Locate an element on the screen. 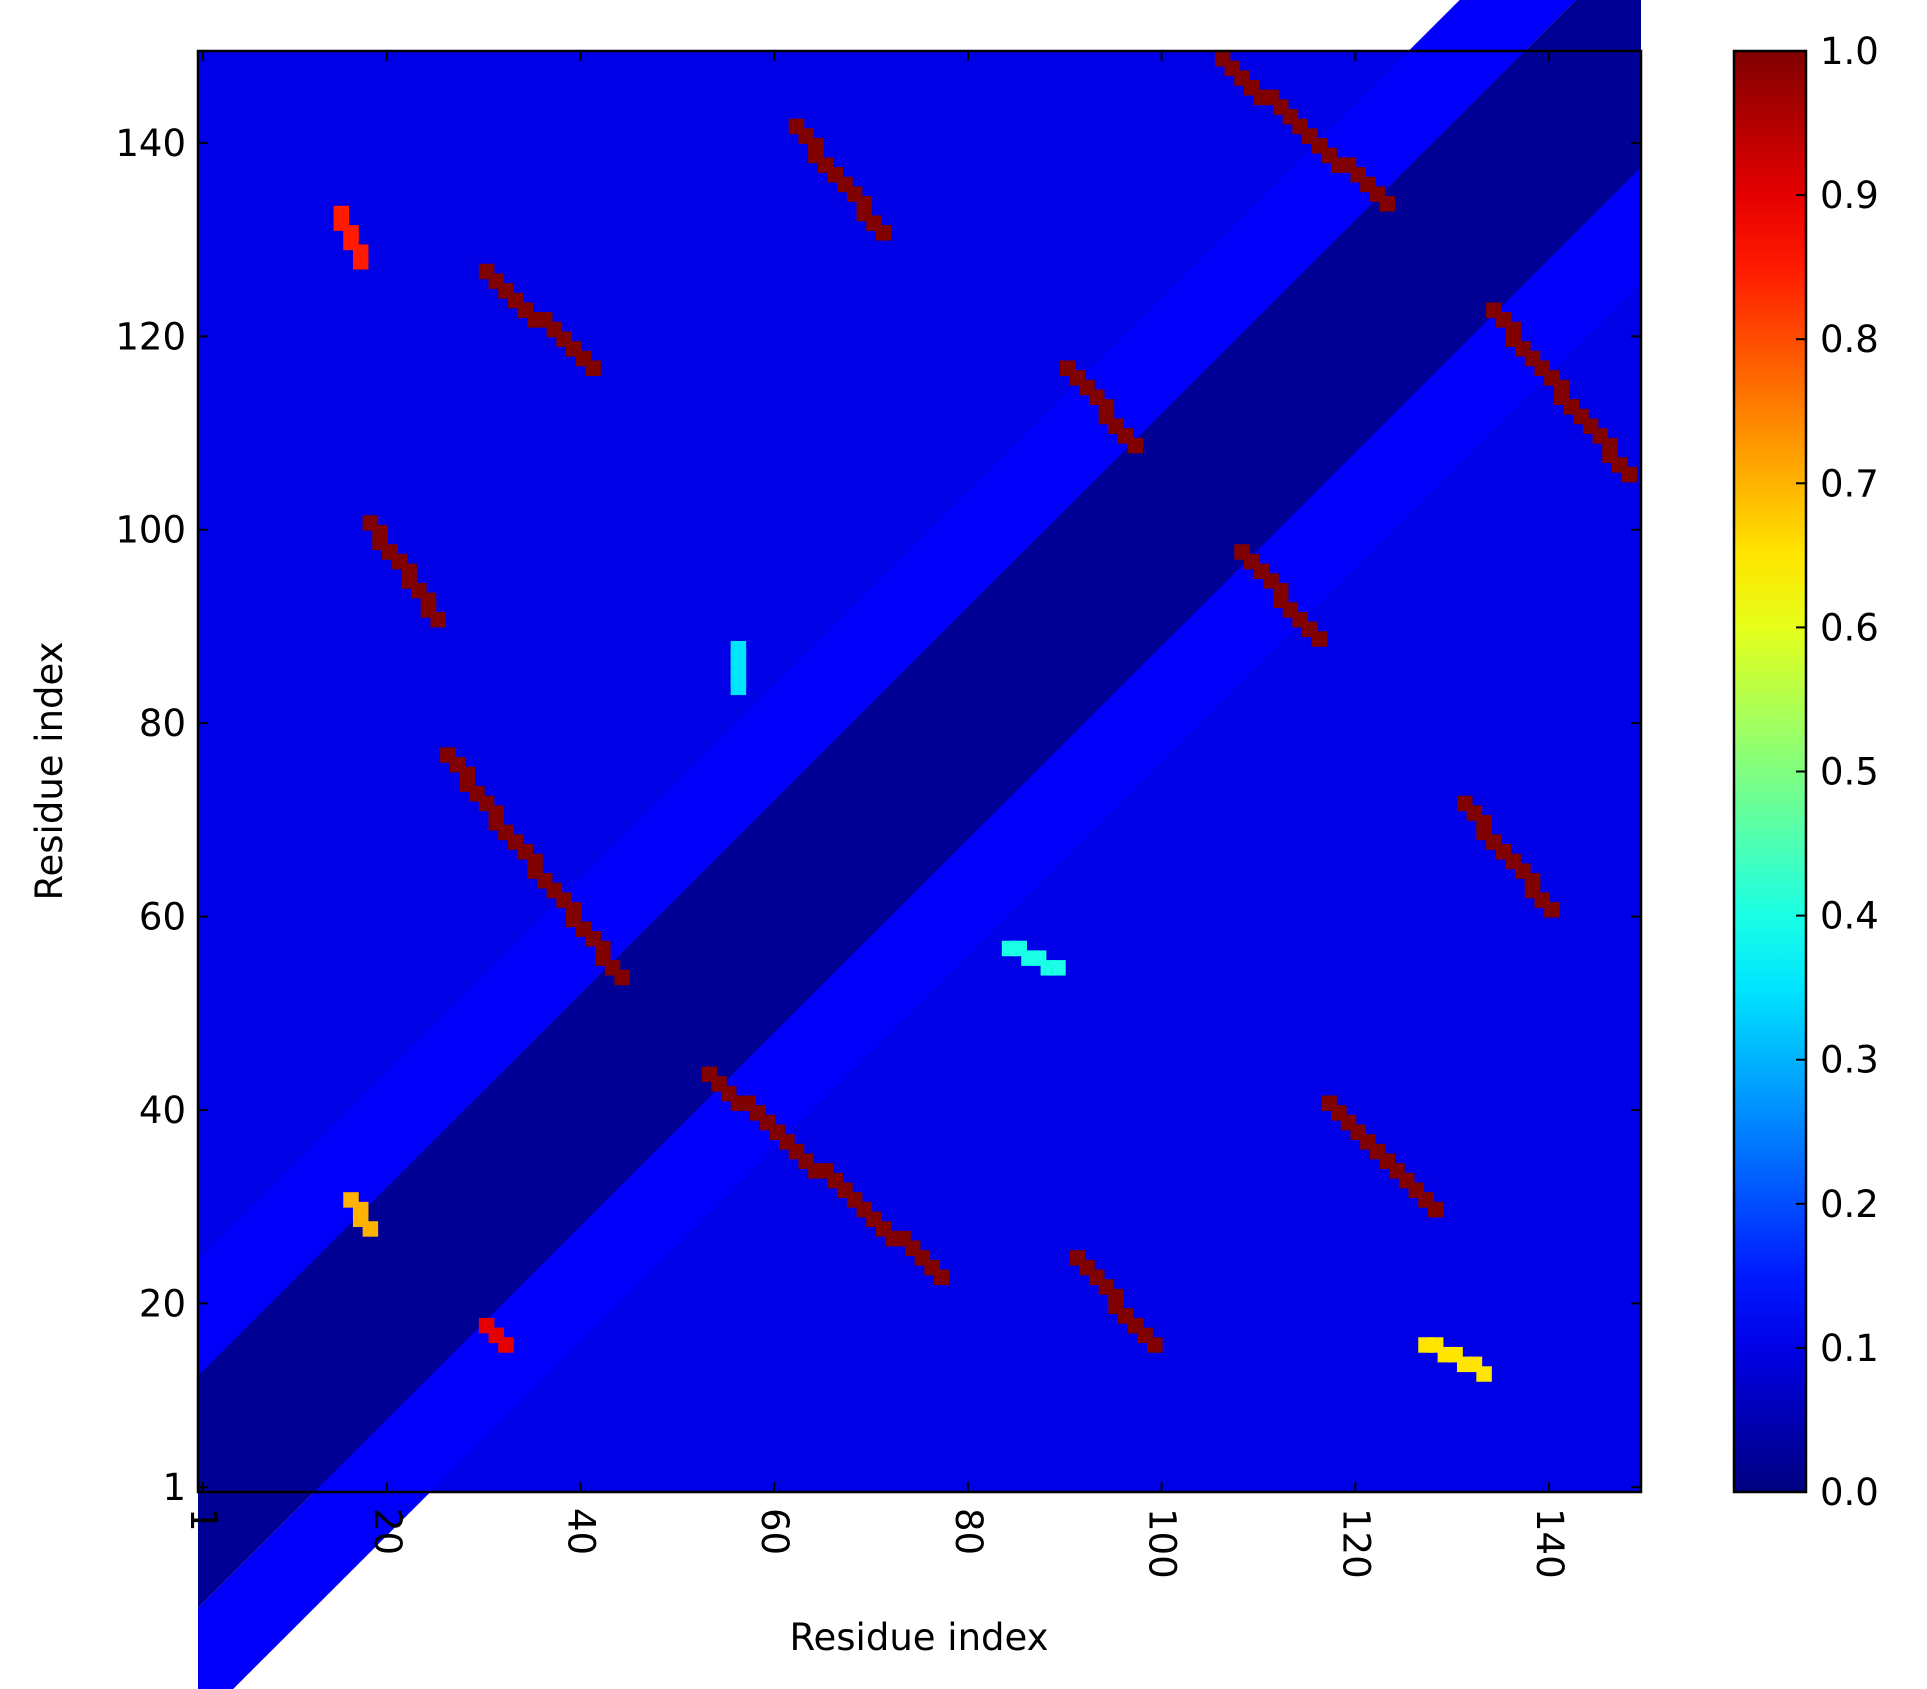  colorbar-tick-label: 0.9 is located at coordinates (1849, 195).